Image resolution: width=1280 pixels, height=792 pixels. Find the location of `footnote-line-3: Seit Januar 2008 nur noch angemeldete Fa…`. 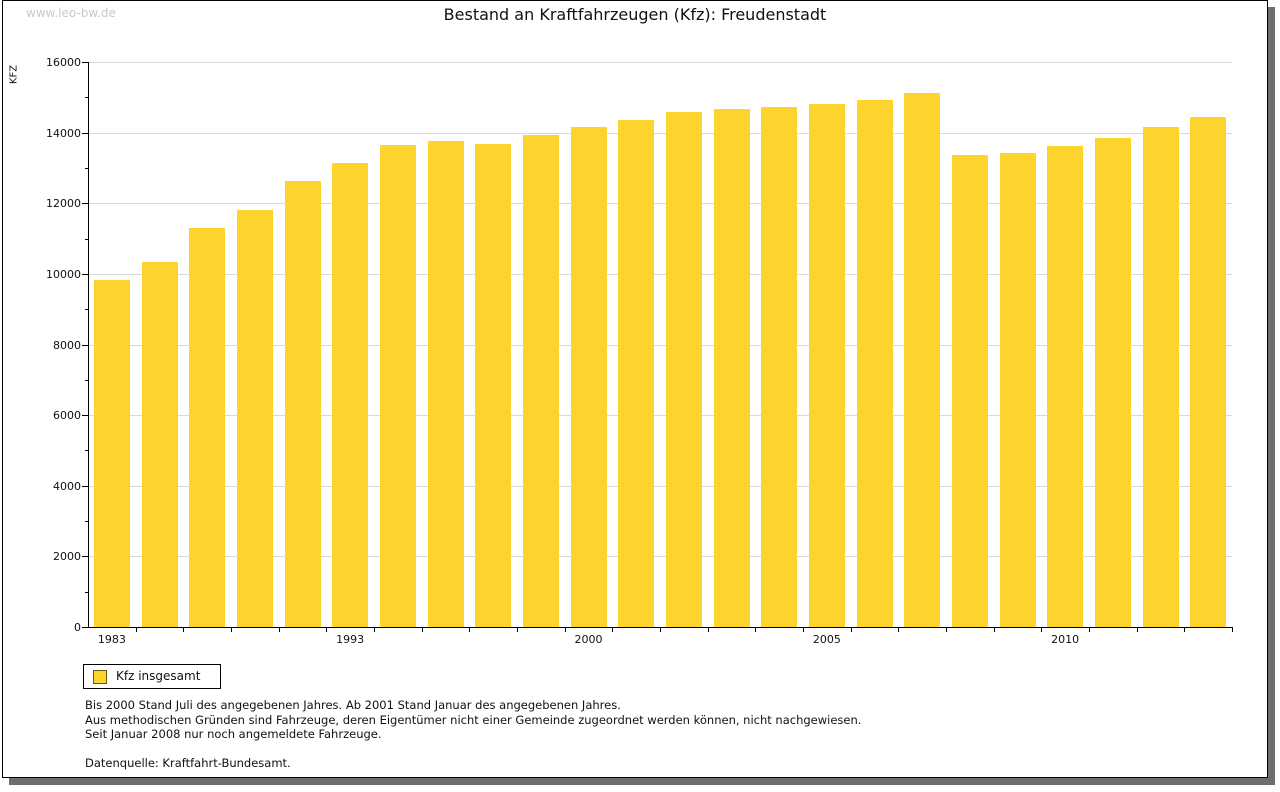

footnote-line-3: Seit Januar 2008 nur noch angemeldete Fa… is located at coordinates (233, 734).